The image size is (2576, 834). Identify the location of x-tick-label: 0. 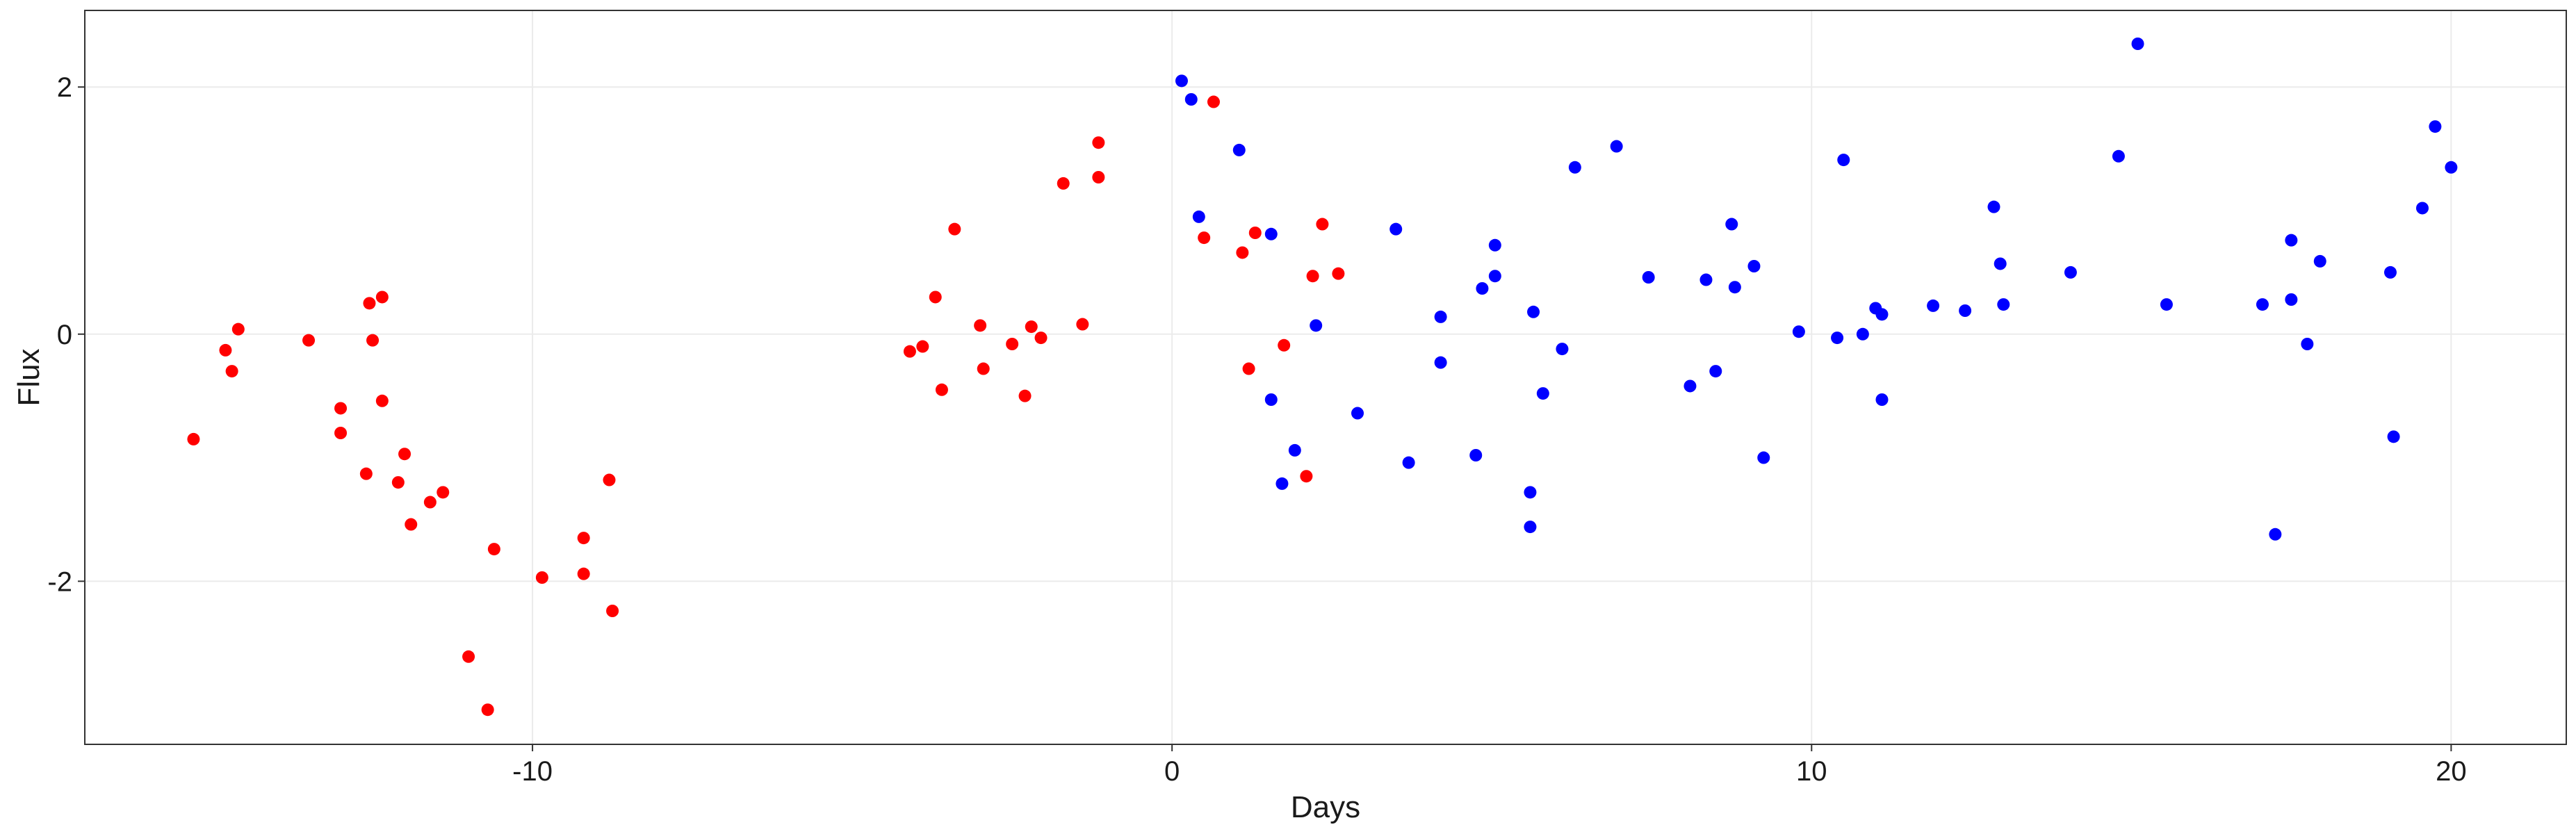
(1172, 771).